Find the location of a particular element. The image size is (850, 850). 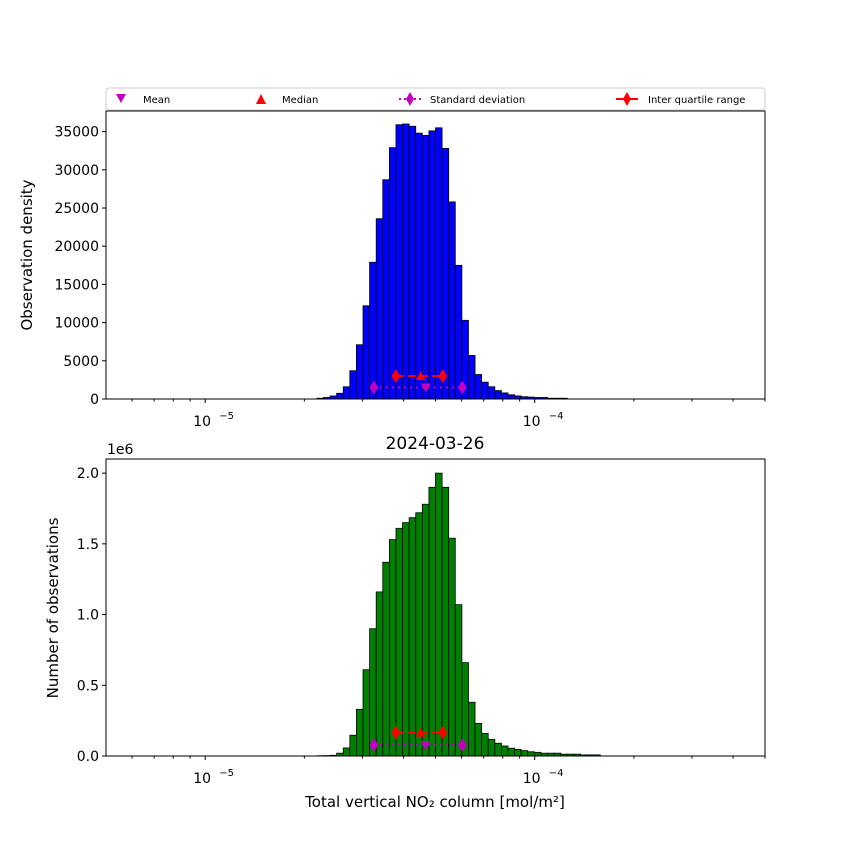

legend-std: Standard deviation is located at coordinates (477, 100).